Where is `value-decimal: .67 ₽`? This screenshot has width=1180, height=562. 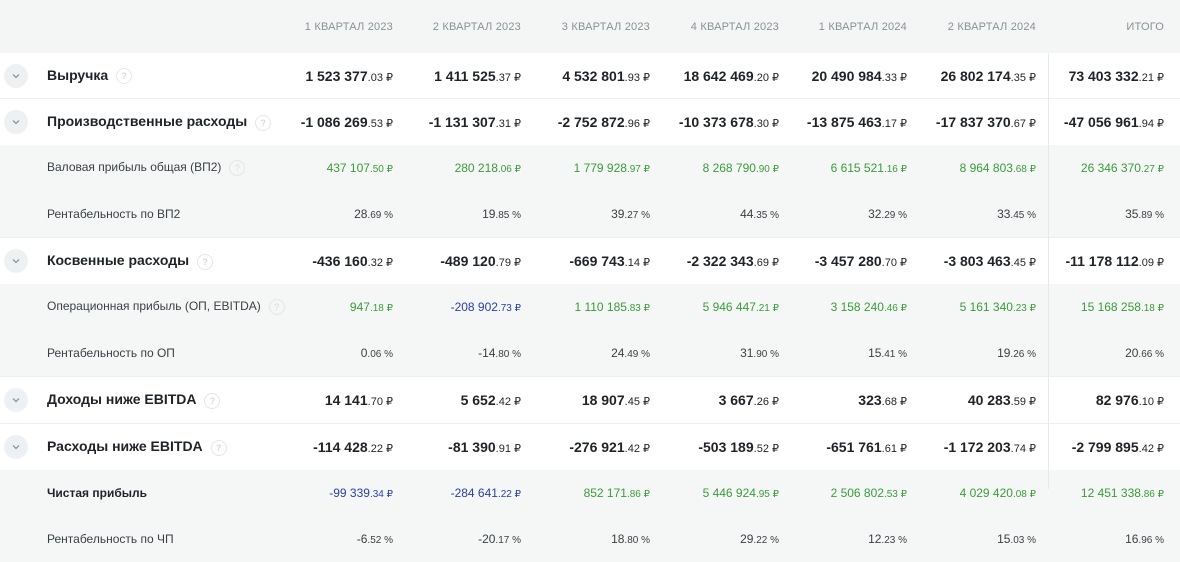
value-decimal: .67 ₽ is located at coordinates (1023, 124).